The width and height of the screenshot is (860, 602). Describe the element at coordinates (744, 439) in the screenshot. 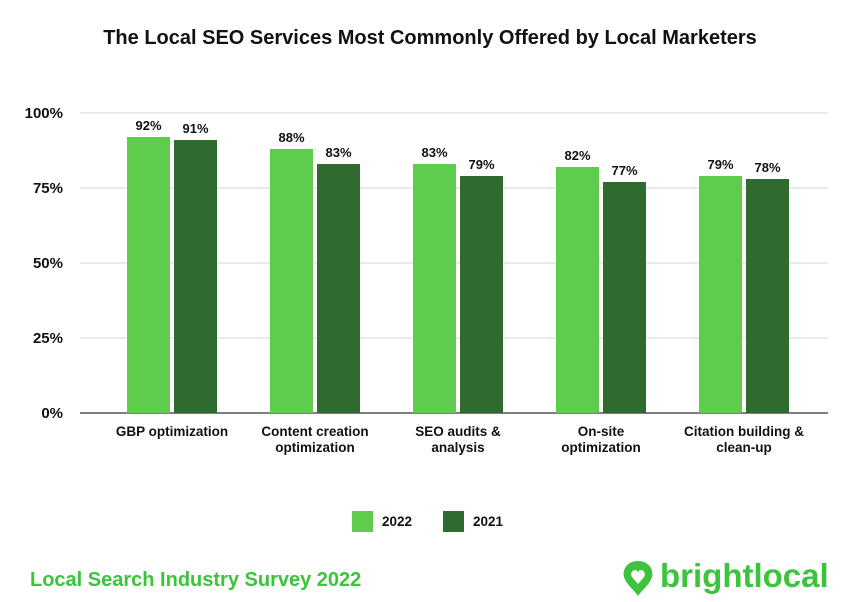

I see `category-label: Citation building & clean-up` at that location.